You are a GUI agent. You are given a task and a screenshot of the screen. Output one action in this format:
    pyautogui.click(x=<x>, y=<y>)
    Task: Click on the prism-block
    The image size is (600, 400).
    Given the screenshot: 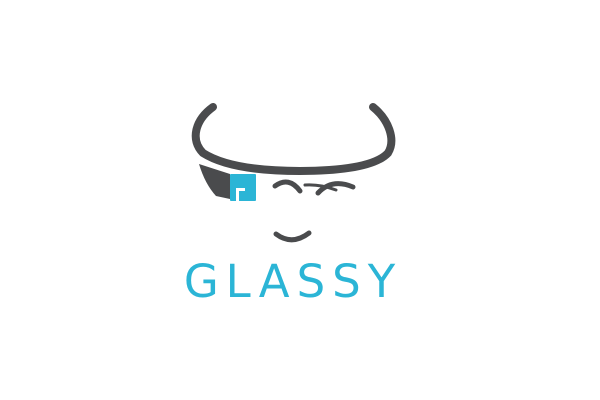 What is the action you would take?
    pyautogui.click(x=243, y=187)
    